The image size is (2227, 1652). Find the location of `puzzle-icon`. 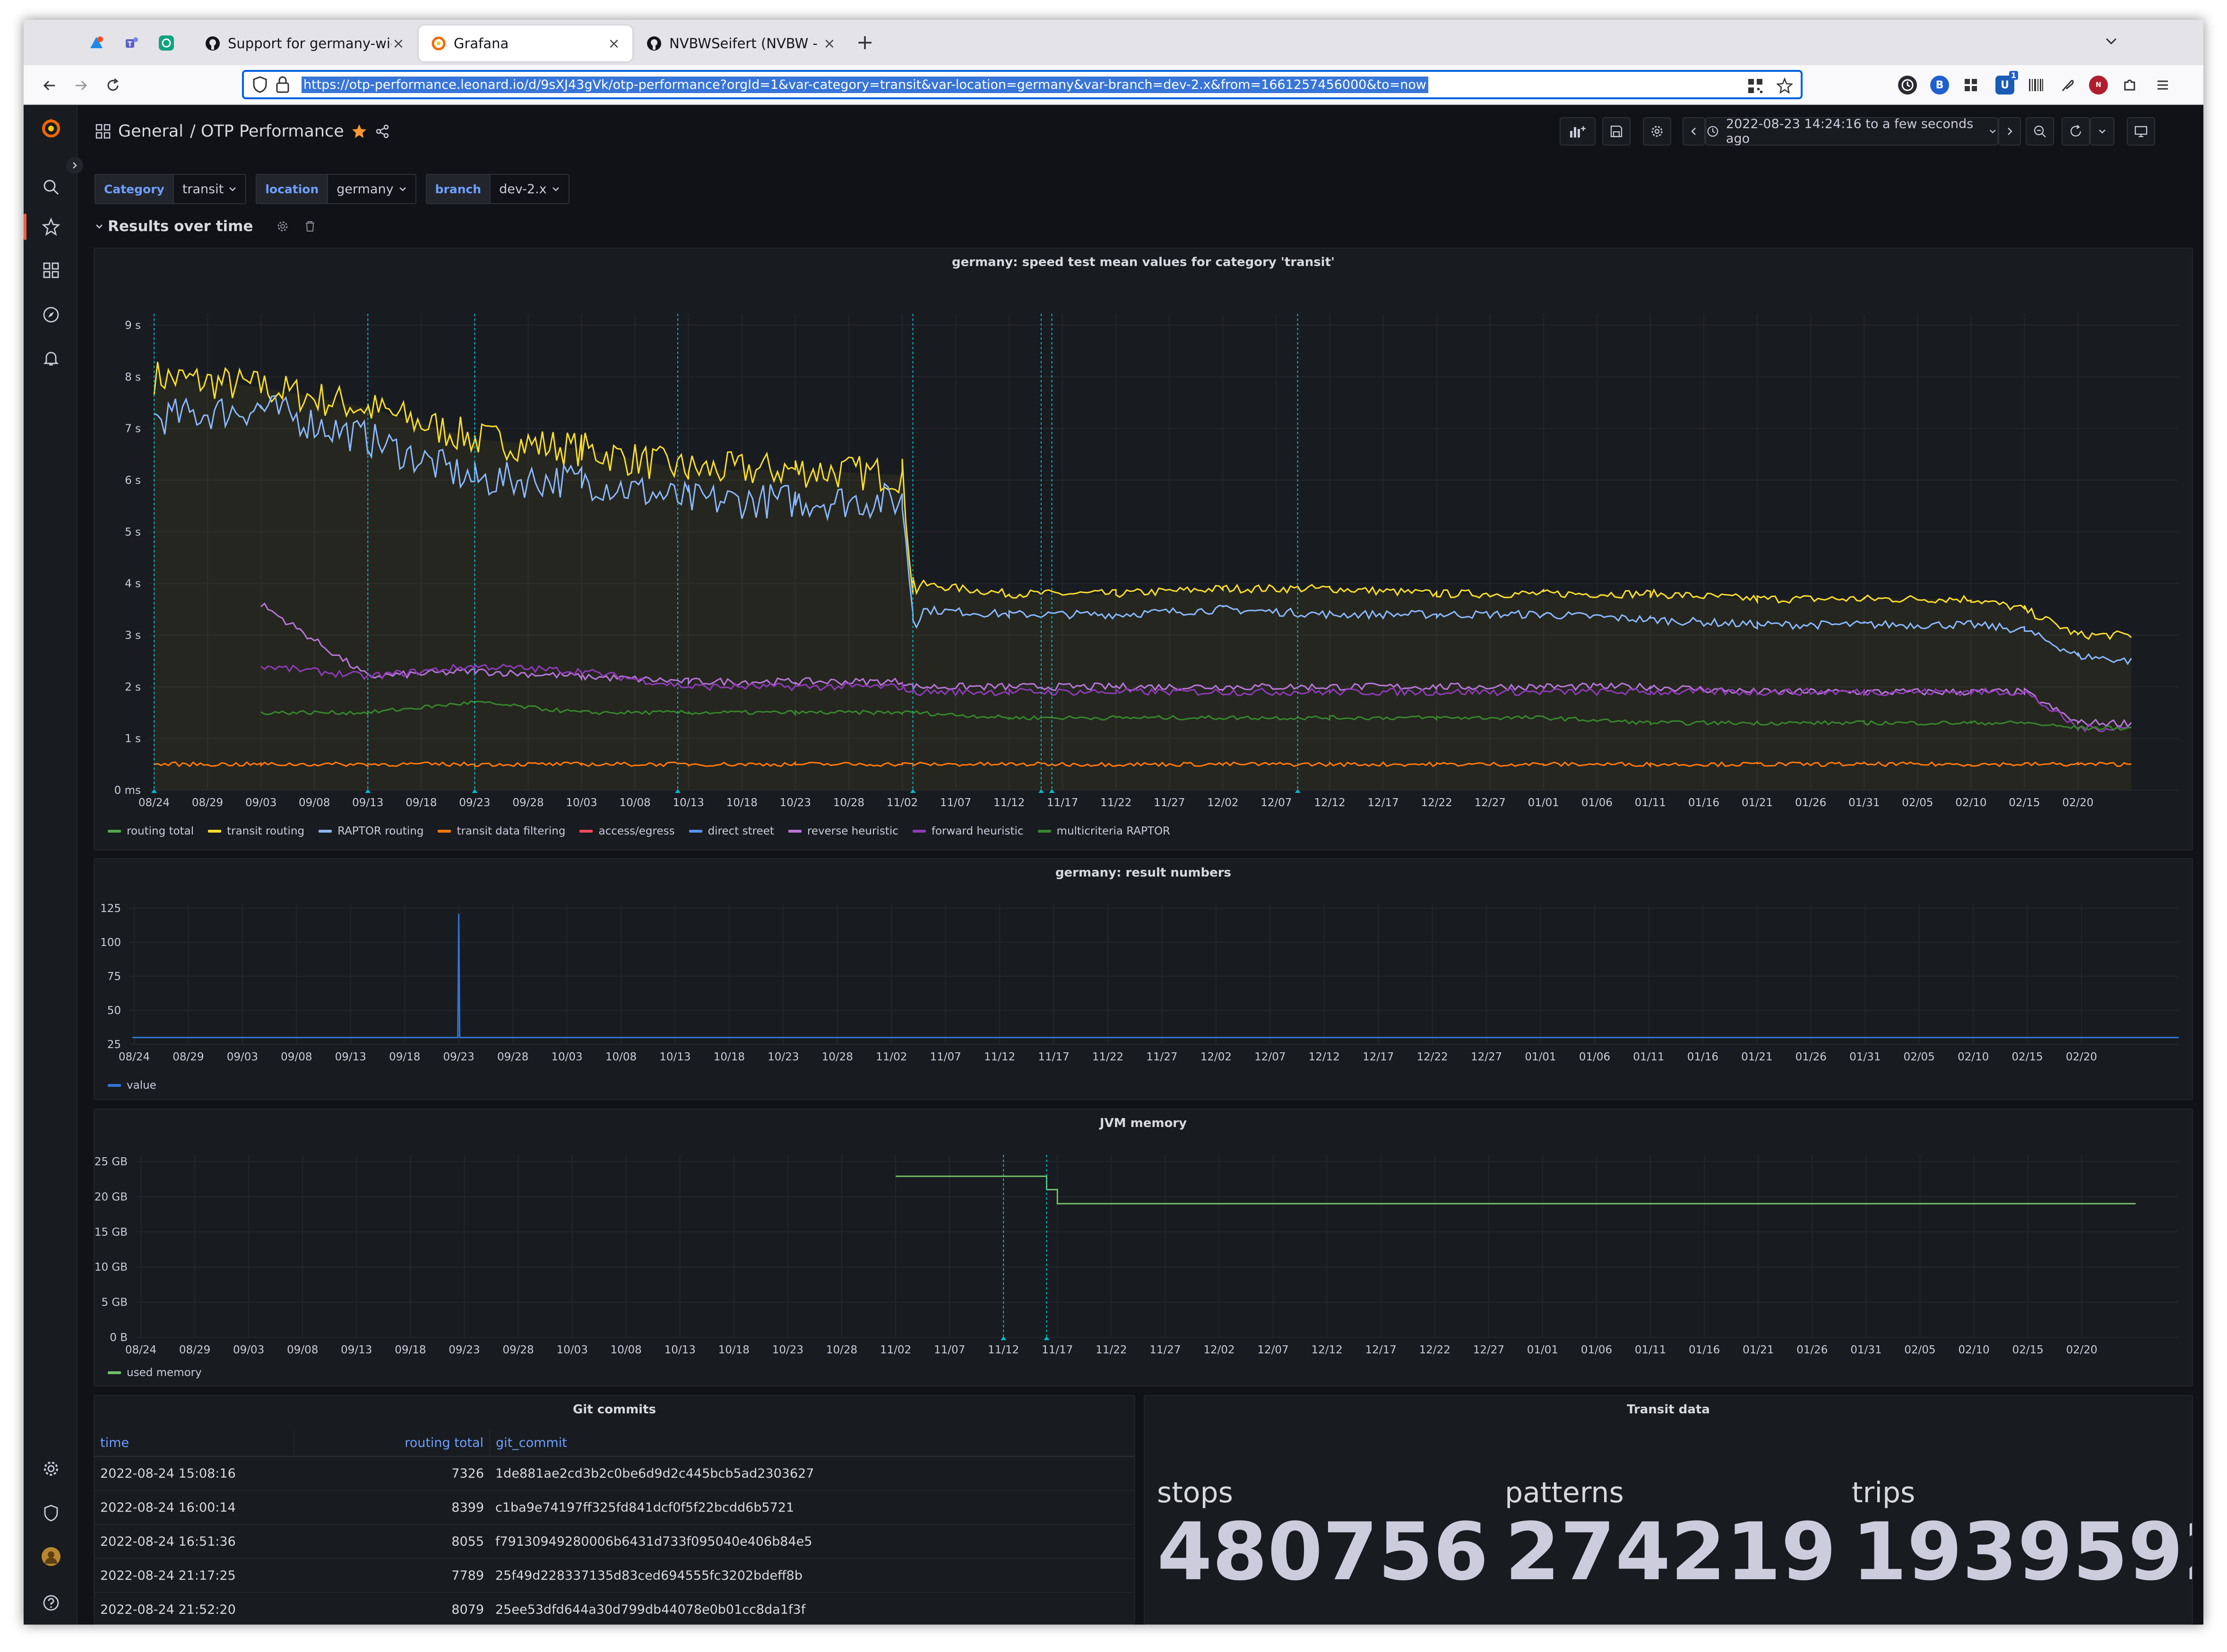

puzzle-icon is located at coordinates (2129, 85).